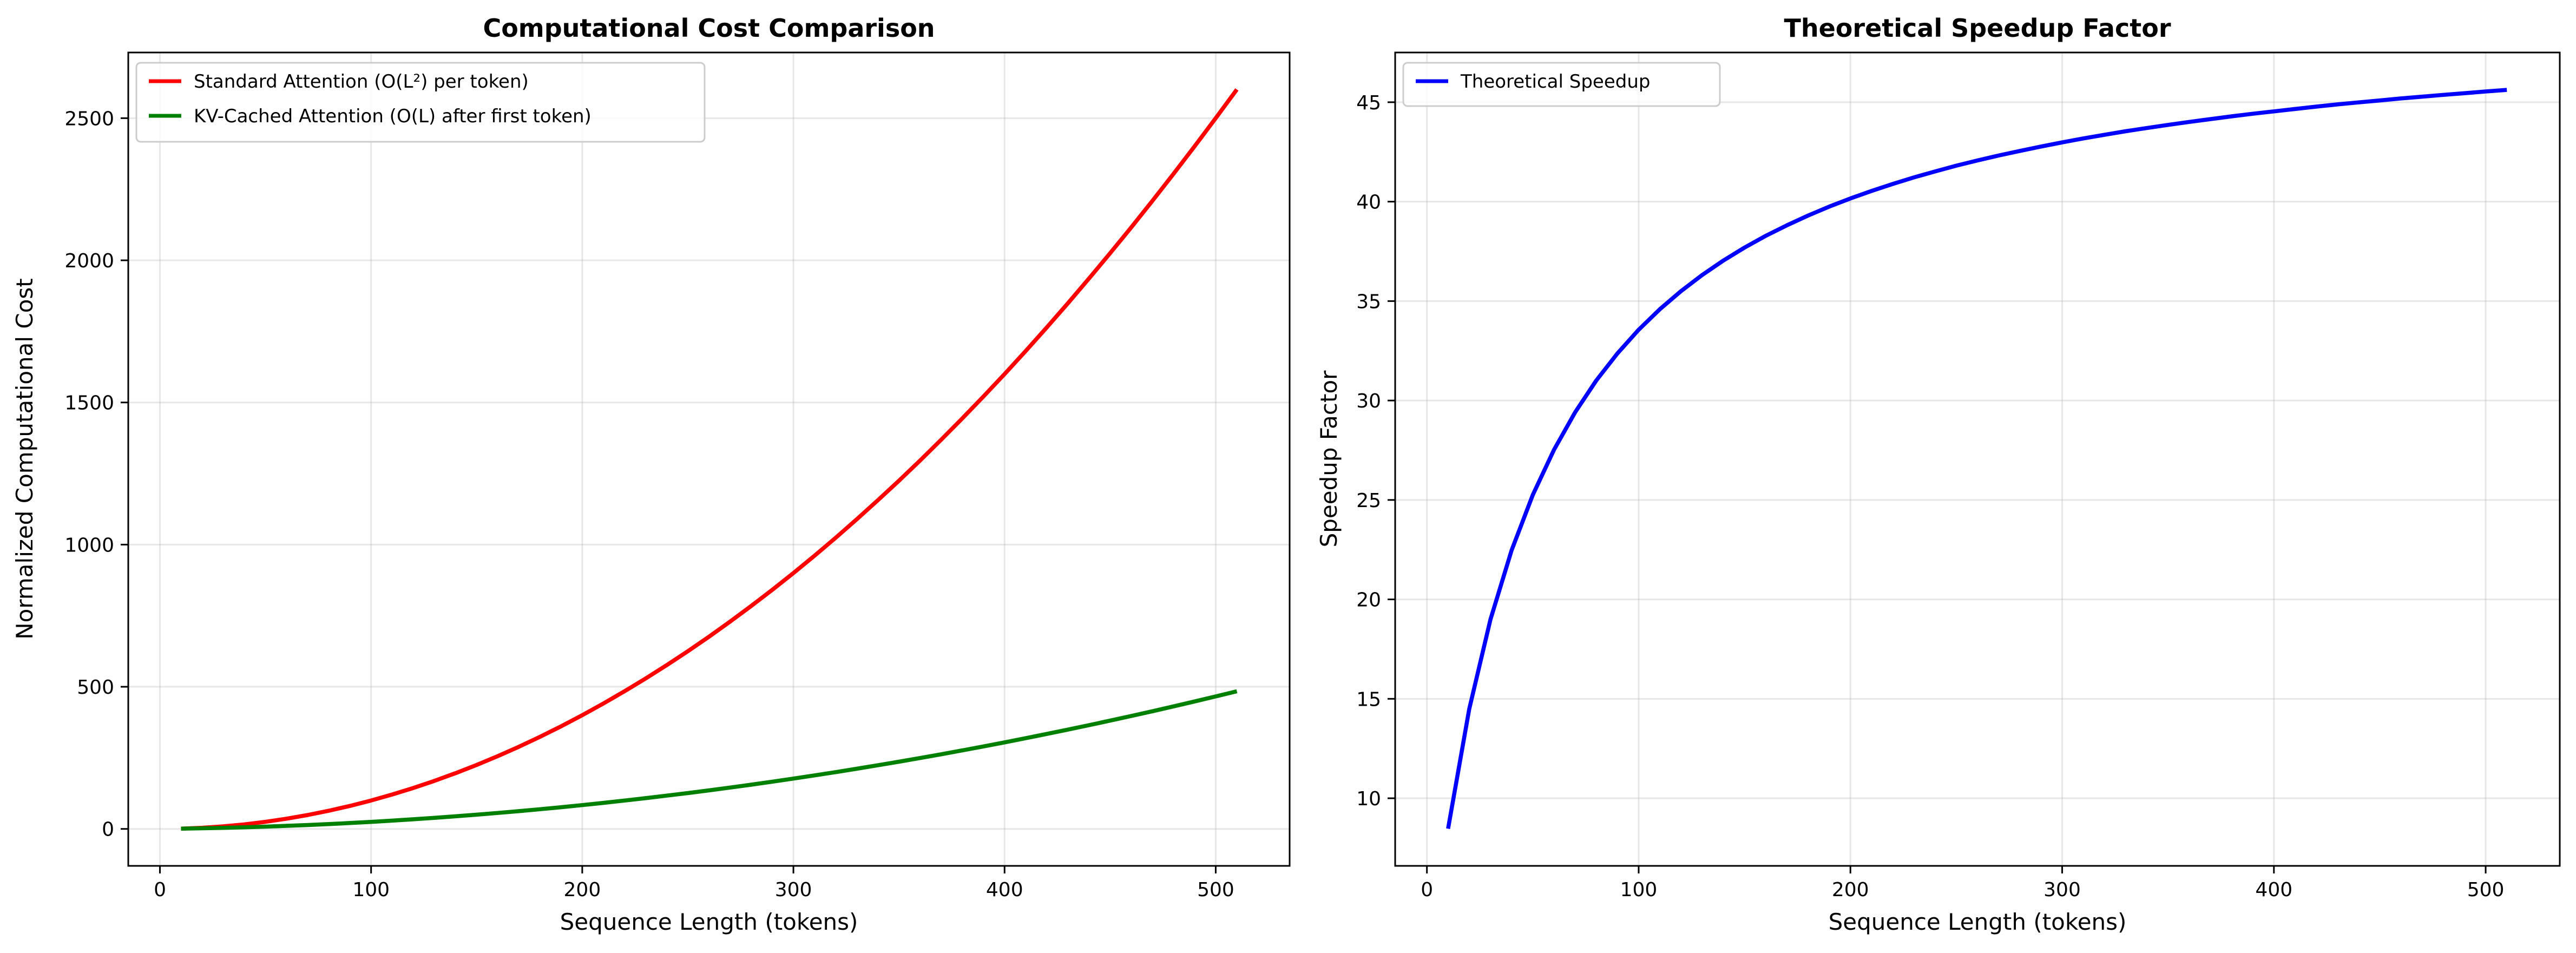 The image size is (2576, 953). I want to click on y-tick-label: 20, so click(1368, 600).